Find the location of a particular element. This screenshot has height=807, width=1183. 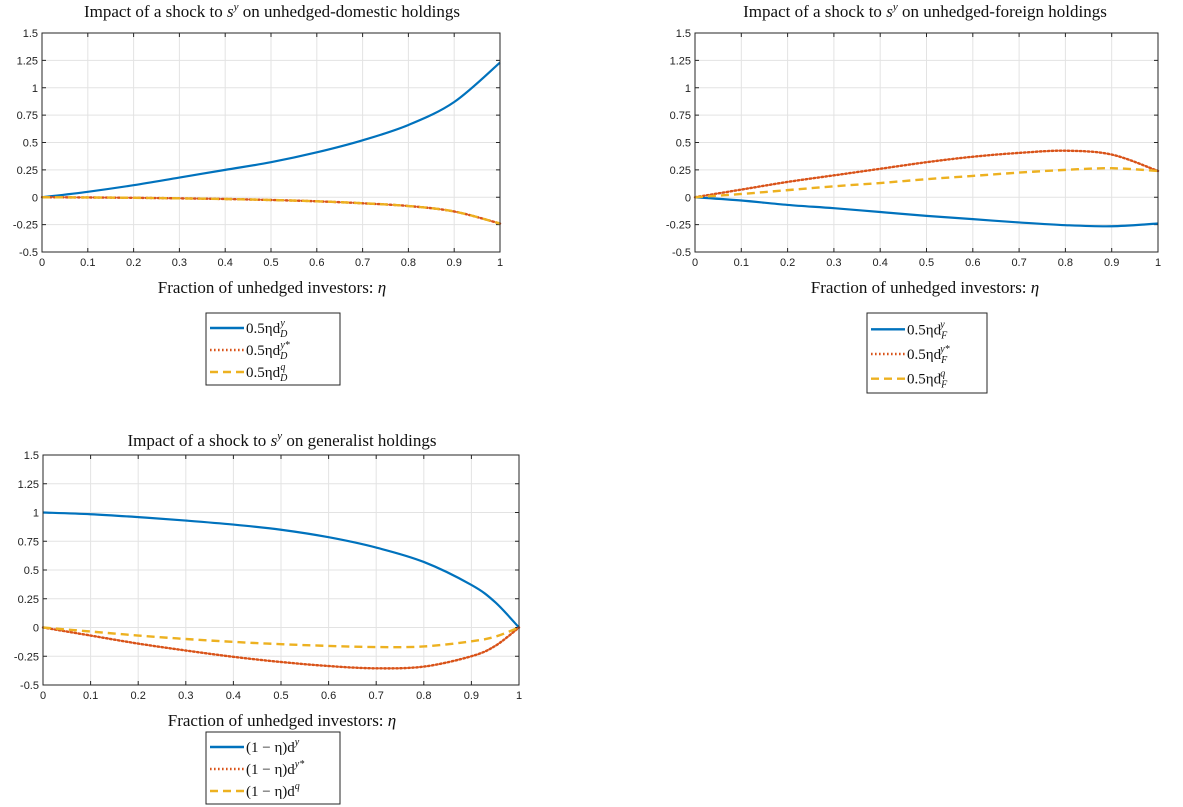

legend-label: (1 − η)dq is located at coordinates (273, 790).